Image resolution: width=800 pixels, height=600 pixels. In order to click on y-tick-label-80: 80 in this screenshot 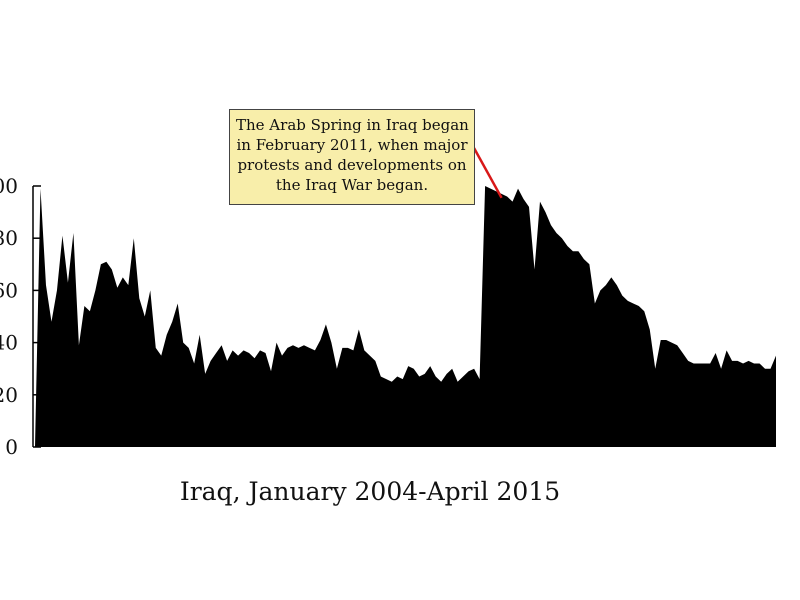, I will do `click(9, 238)`.